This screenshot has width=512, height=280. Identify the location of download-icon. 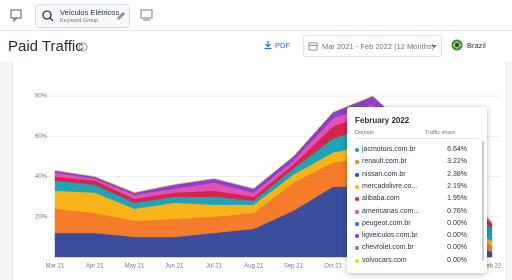
(268, 45).